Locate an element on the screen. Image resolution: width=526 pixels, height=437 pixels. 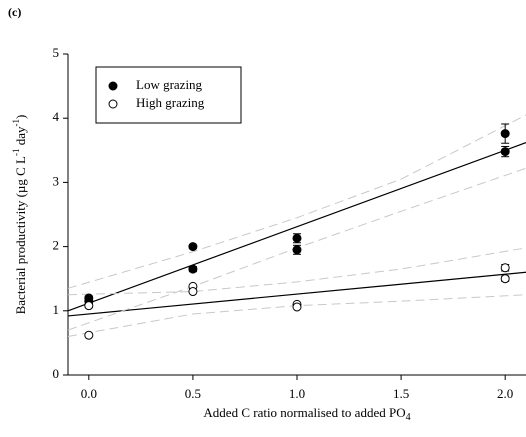
x-axis-label: Added C ratio normalised to added PO4 is located at coordinates (306, 414).